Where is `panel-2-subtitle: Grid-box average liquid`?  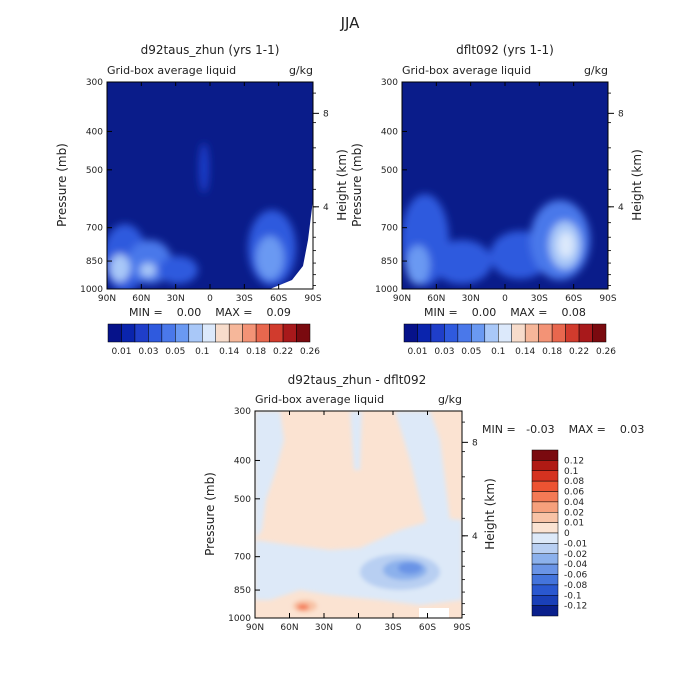 panel-2-subtitle: Grid-box average liquid is located at coordinates (466, 70).